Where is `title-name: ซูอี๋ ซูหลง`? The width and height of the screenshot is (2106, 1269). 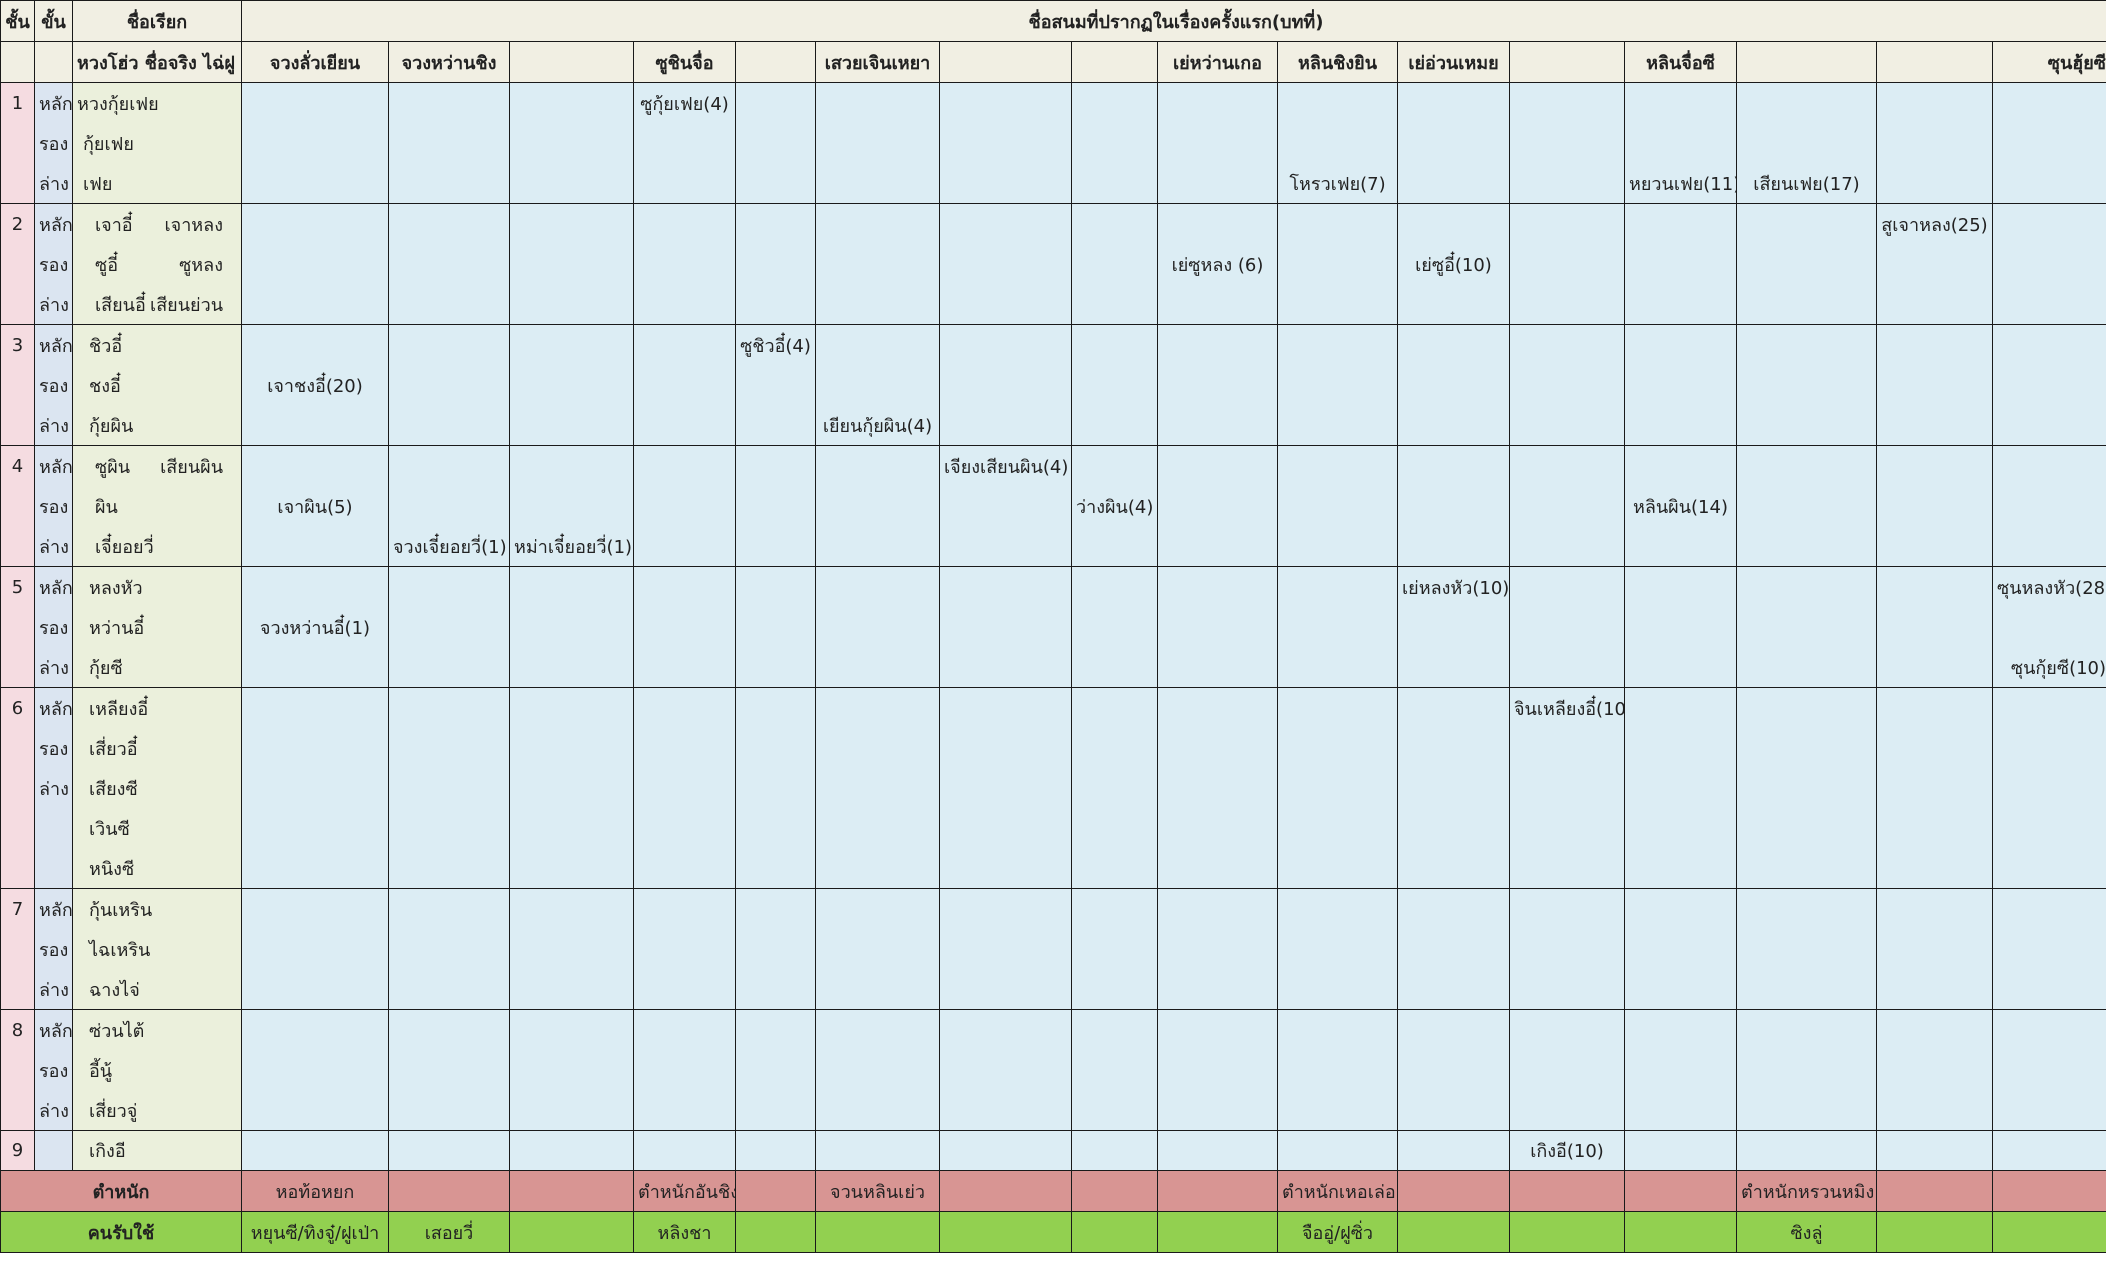 title-name: ซูอี๋ ซูหลง is located at coordinates (157, 264).